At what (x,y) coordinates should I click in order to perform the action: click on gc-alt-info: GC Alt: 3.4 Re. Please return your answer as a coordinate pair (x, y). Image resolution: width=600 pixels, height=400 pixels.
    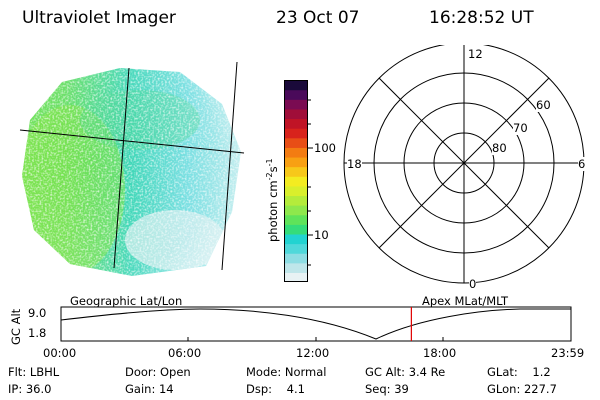
    Looking at the image, I should click on (405, 372).